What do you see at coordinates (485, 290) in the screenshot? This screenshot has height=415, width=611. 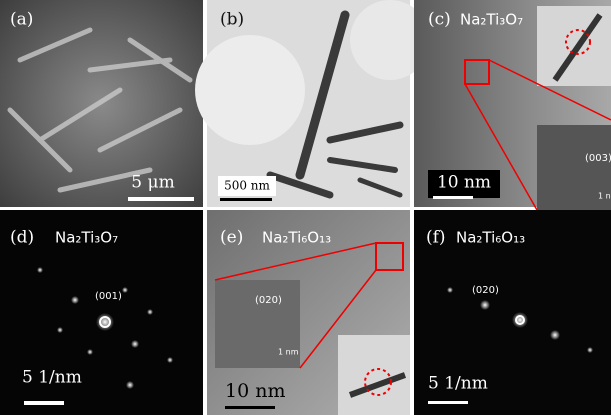 I see `spot-label: (020)` at bounding box center [485, 290].